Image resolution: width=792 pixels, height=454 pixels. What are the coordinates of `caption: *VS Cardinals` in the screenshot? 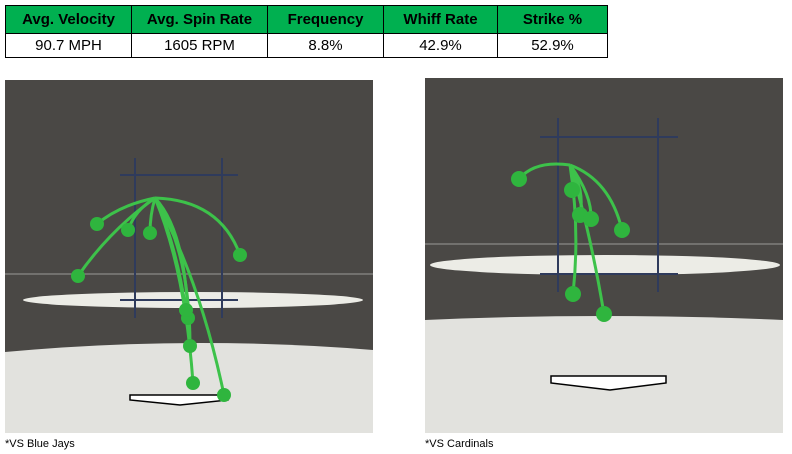 It's located at (459, 444).